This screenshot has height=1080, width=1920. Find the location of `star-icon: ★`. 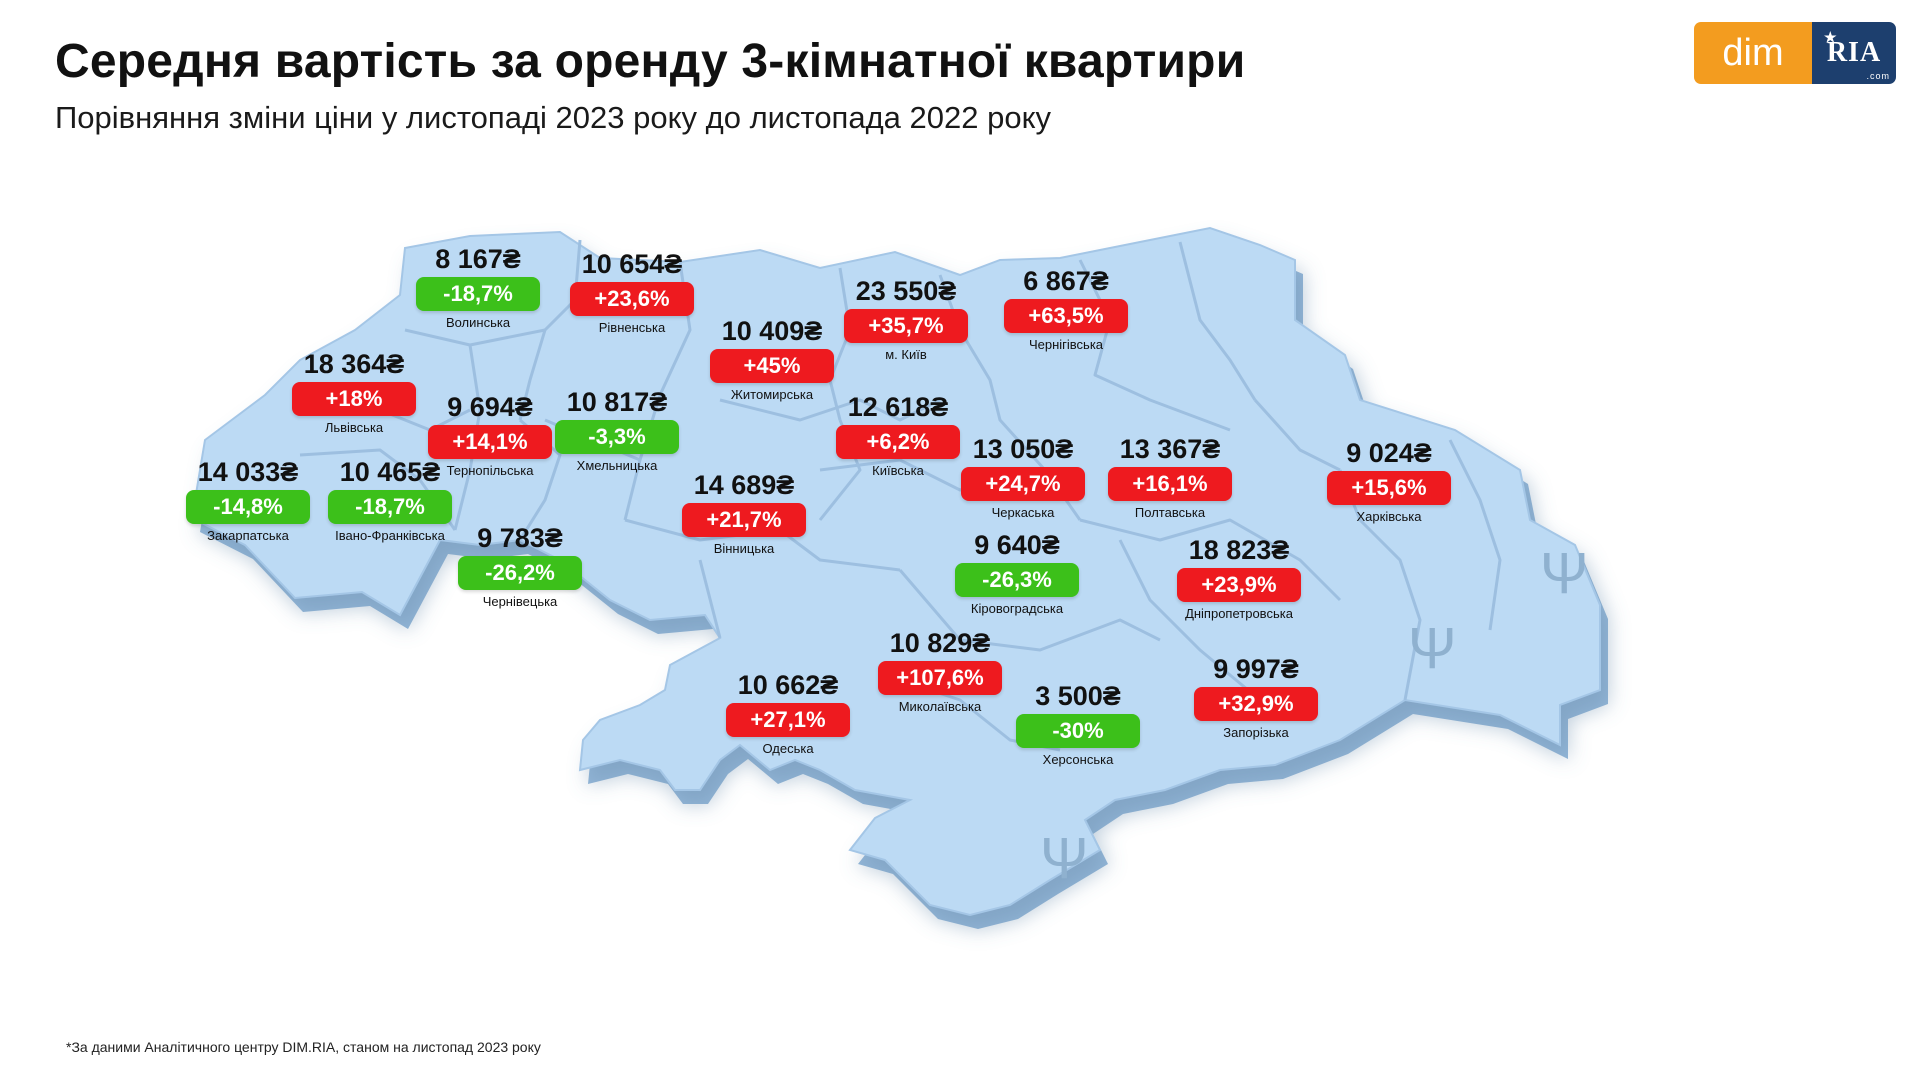

star-icon: ★ is located at coordinates (1831, 38).